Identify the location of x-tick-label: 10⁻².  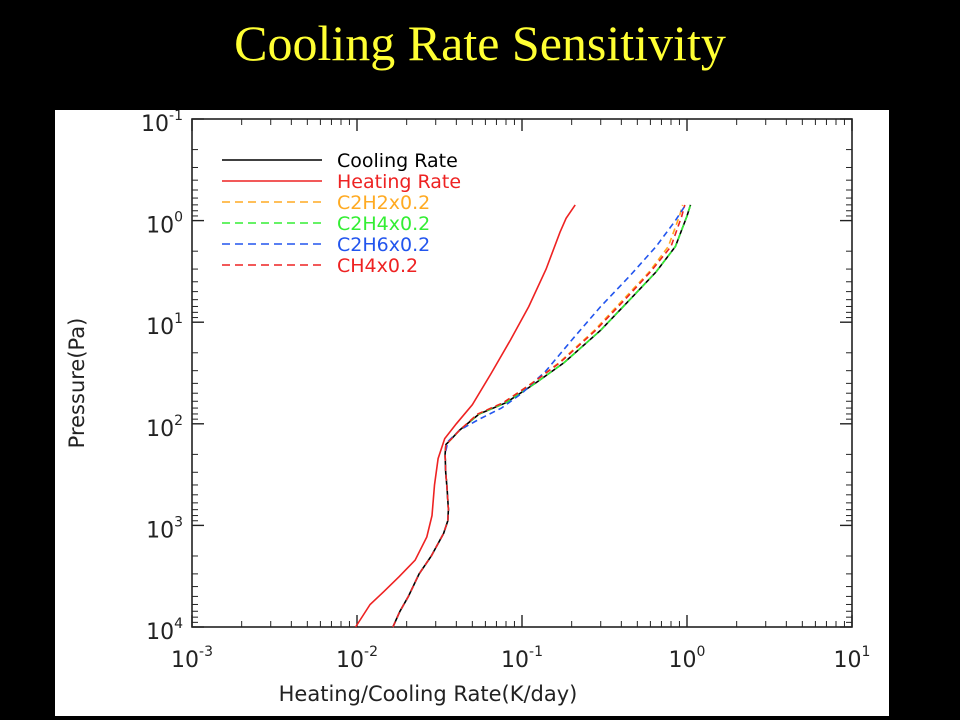
(357, 658).